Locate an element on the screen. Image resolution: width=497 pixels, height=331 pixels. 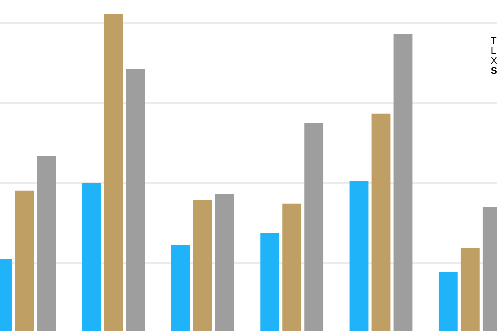
annotation: X is located at coordinates (494, 61).